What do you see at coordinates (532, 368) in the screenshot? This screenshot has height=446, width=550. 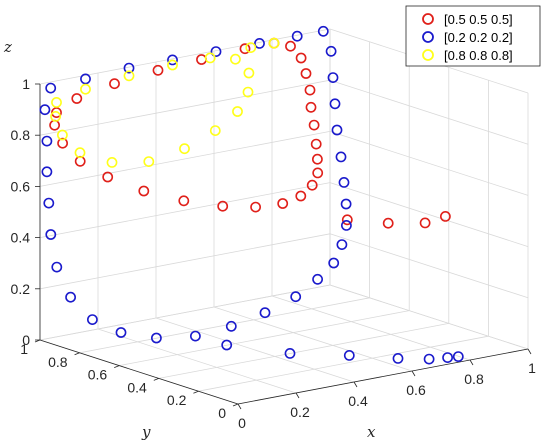 I see `x-tick-label: 1` at bounding box center [532, 368].